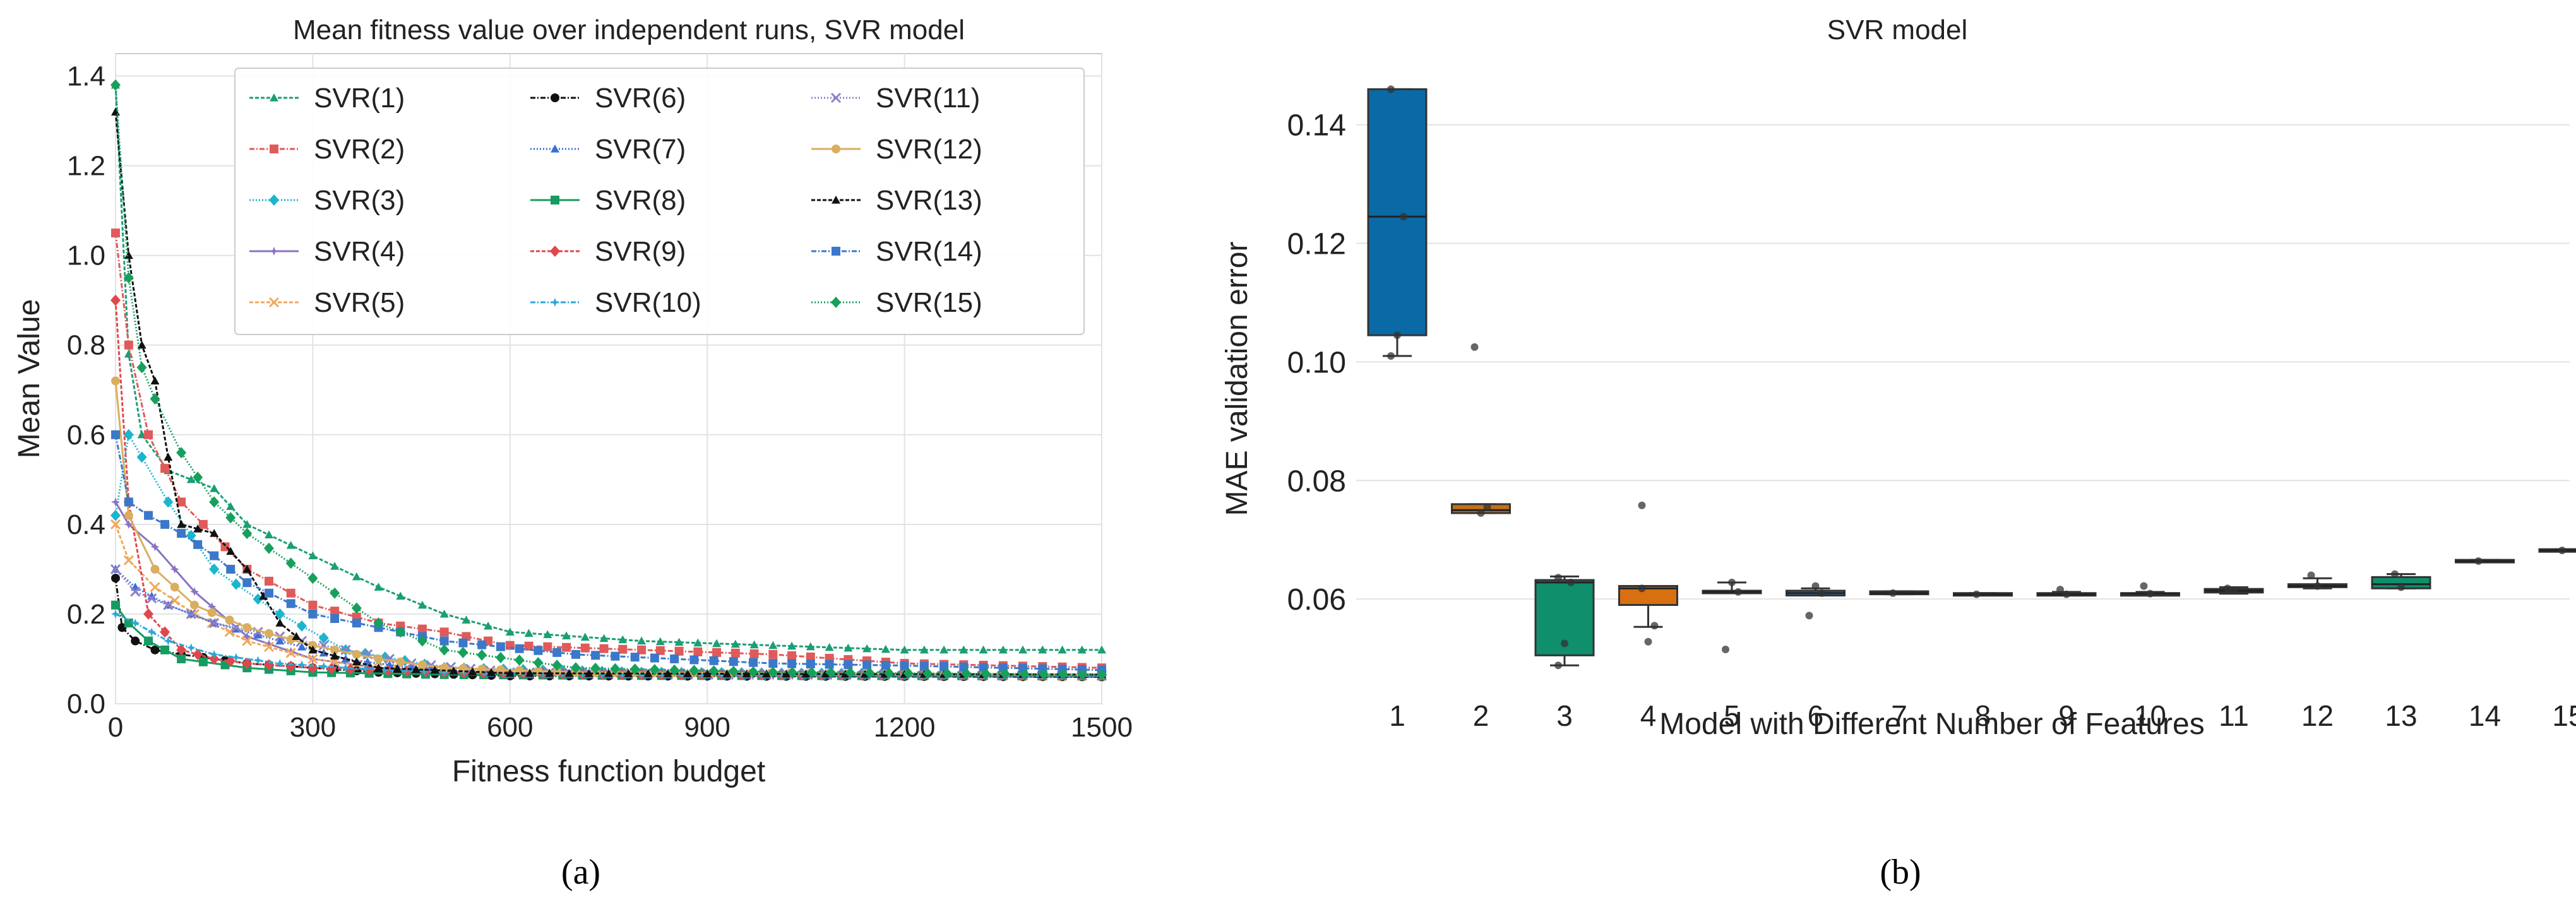 The height and width of the screenshot is (912, 2576). Describe the element at coordinates (1316, 126) in the screenshot. I see `b-ytick-0.14: 0.14` at that location.